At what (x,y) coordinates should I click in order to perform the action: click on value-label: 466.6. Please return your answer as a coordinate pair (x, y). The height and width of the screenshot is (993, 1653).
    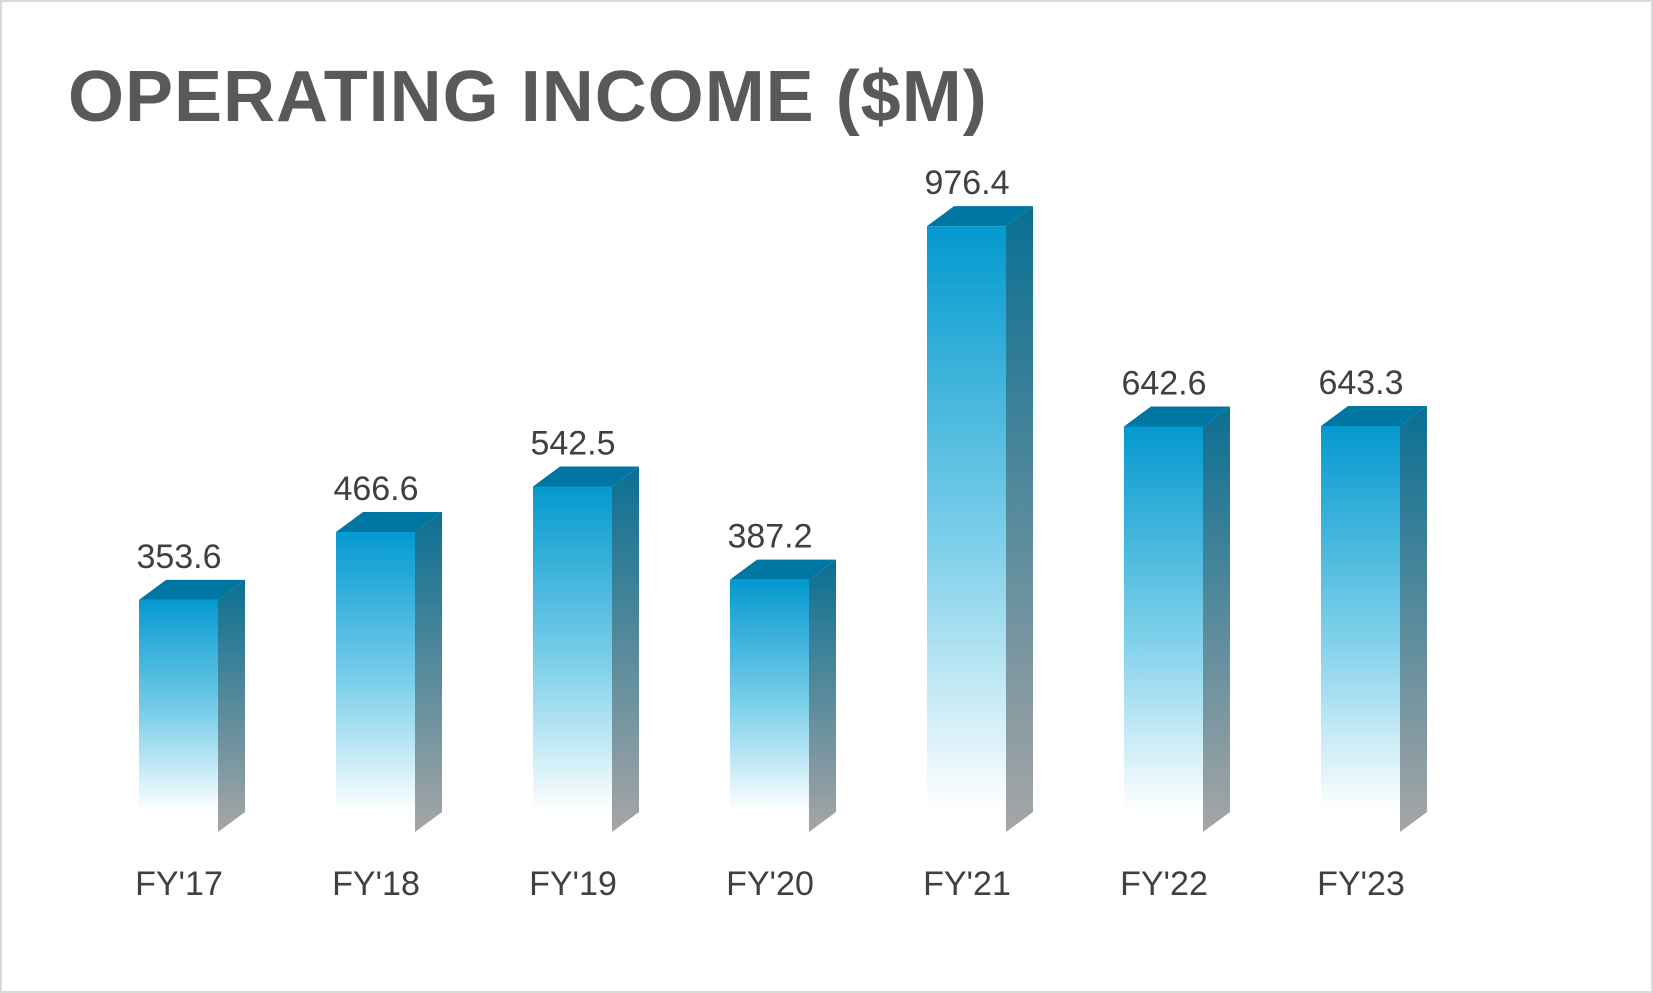
    Looking at the image, I should click on (375, 489).